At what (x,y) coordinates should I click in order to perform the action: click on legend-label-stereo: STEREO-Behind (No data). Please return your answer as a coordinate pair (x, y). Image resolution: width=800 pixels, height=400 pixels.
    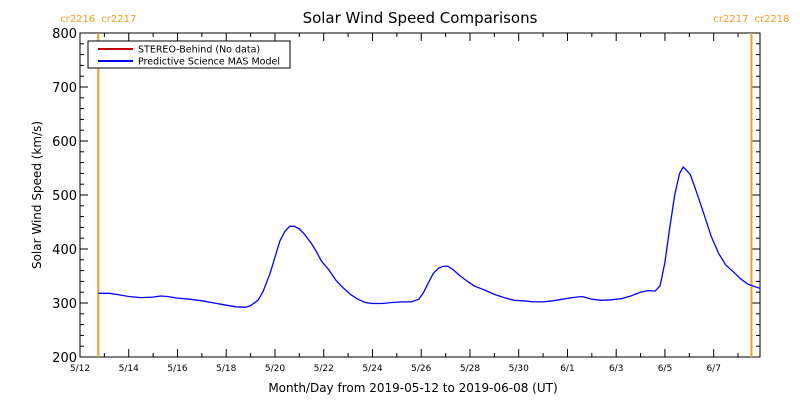
    Looking at the image, I should click on (199, 50).